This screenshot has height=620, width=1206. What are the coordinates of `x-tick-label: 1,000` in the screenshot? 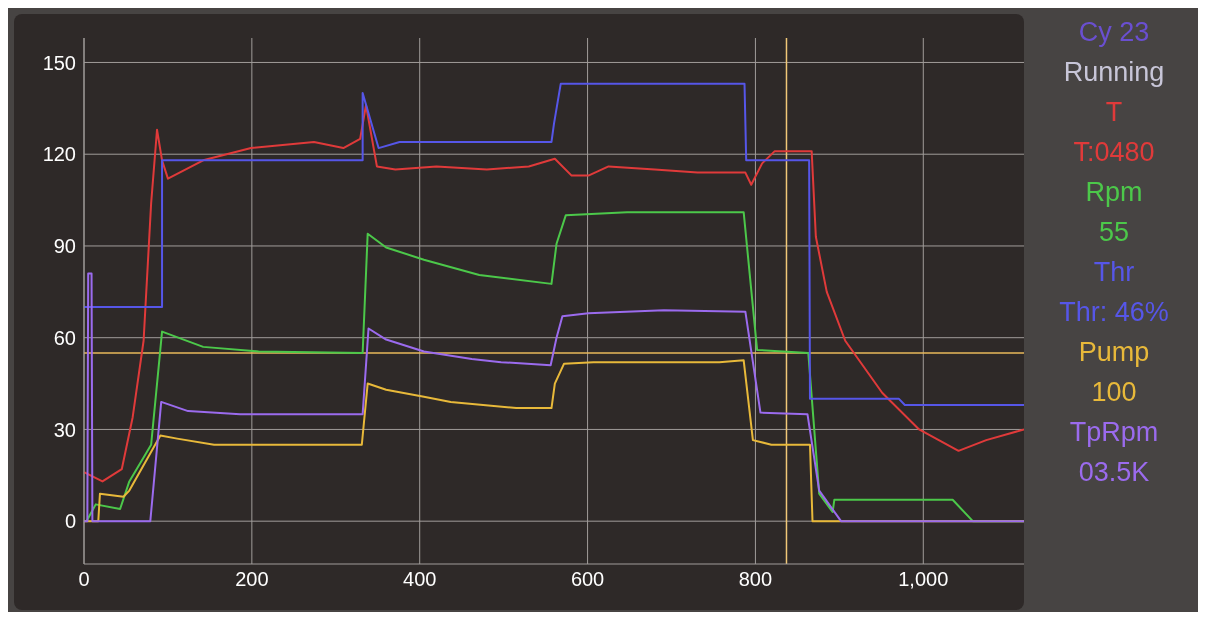 It's located at (923, 579).